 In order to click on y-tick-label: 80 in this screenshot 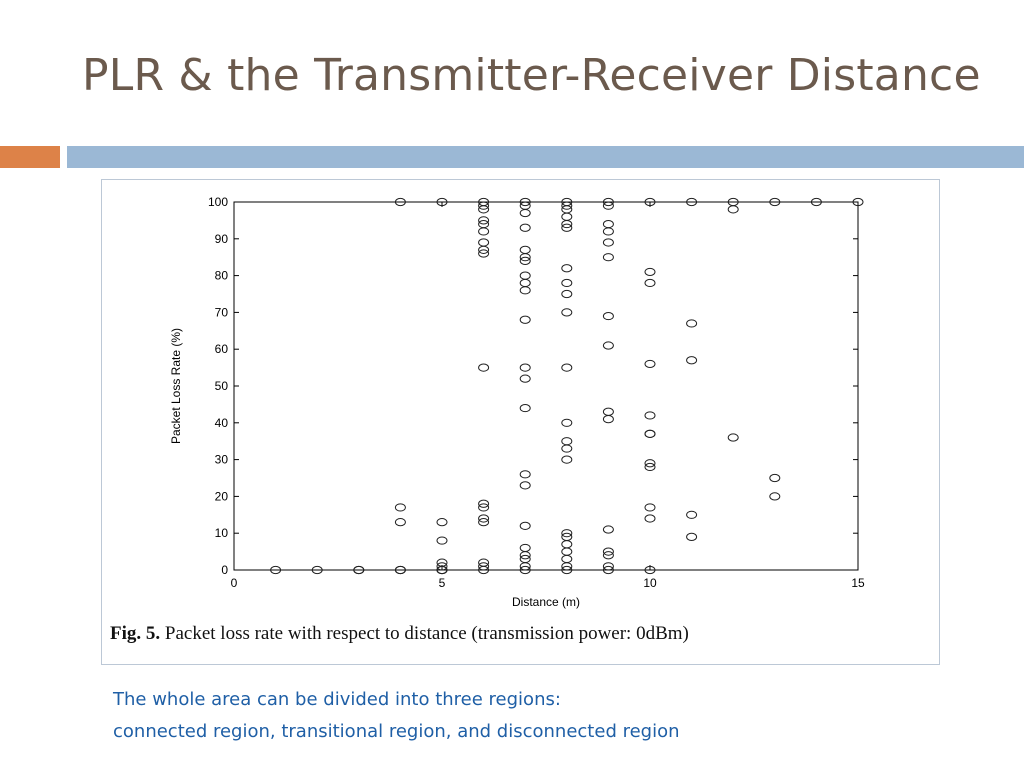, I will do `click(222, 276)`.